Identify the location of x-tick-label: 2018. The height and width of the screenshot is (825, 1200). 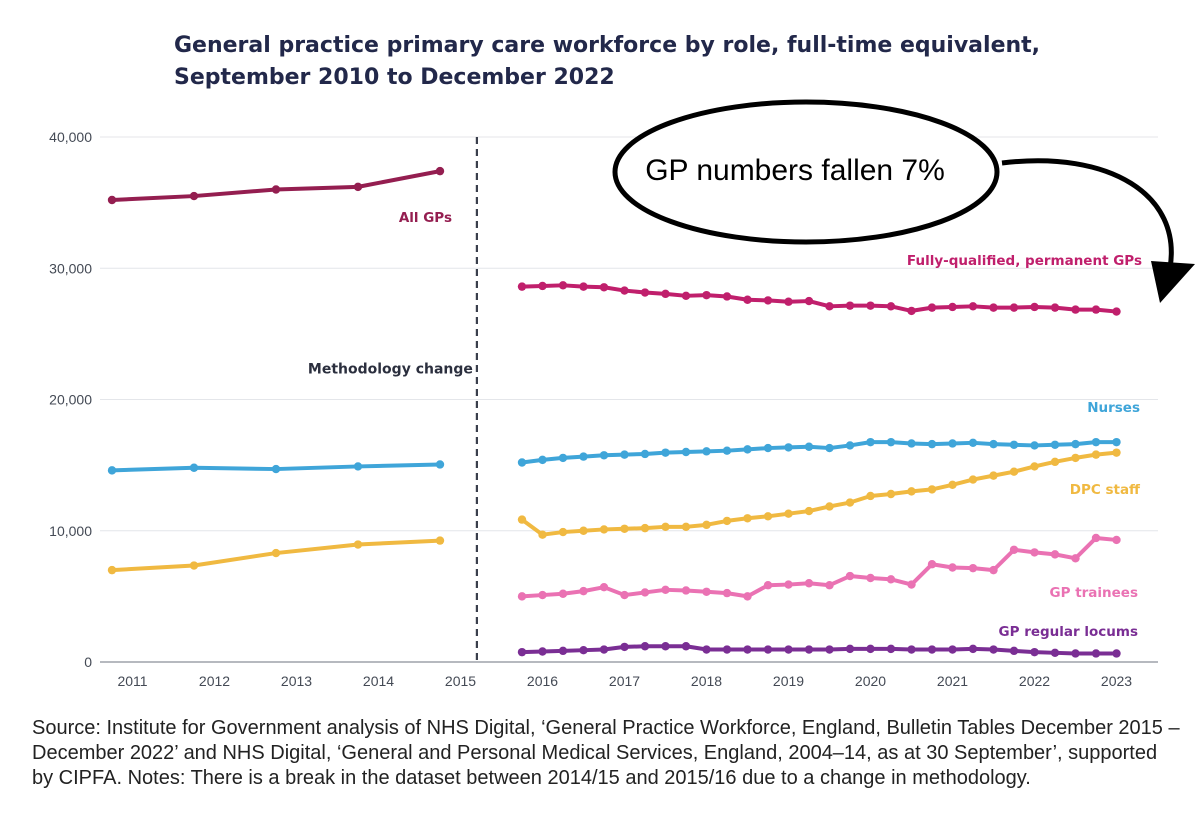
(706, 681).